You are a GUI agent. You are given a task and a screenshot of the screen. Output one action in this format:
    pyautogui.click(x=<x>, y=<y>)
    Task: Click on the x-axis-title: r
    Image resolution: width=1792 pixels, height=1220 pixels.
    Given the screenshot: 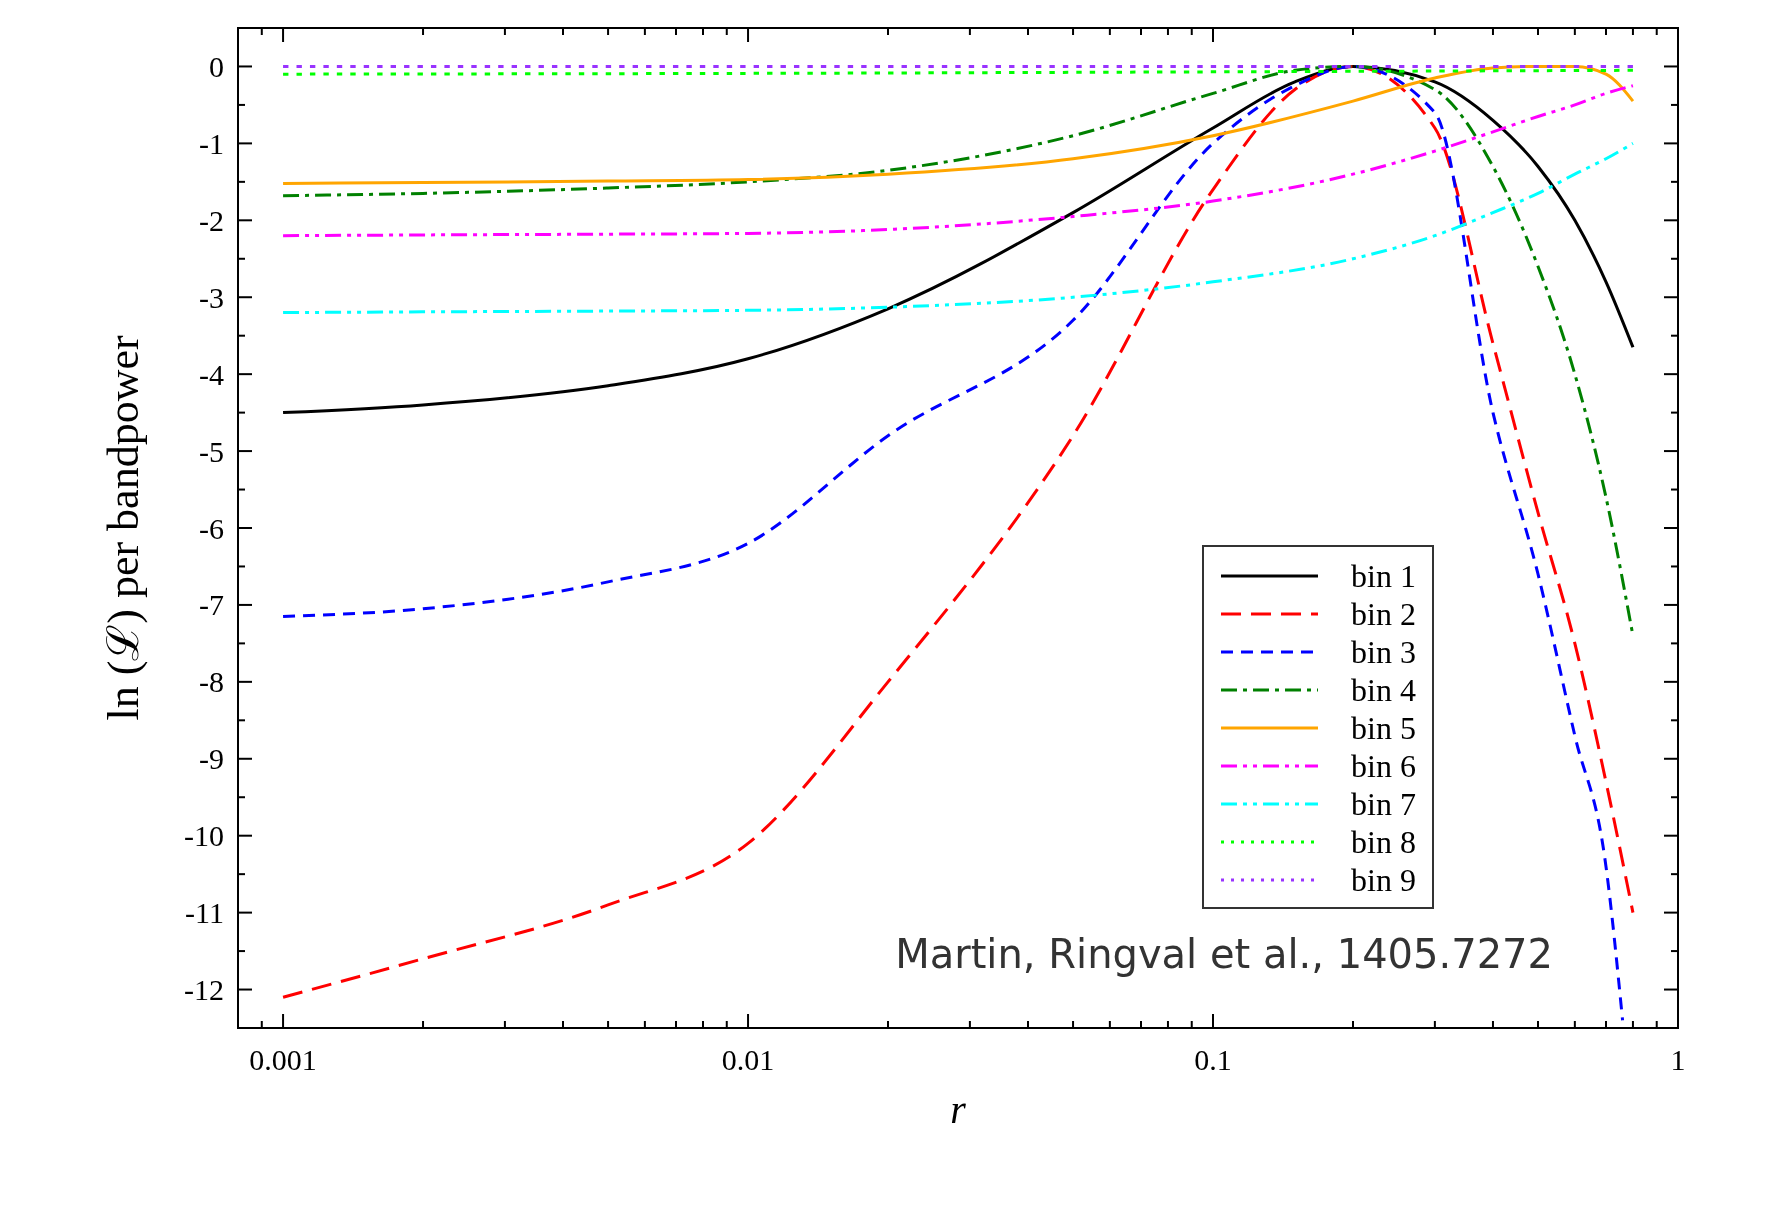 What is the action you would take?
    pyautogui.click(x=958, y=1109)
    